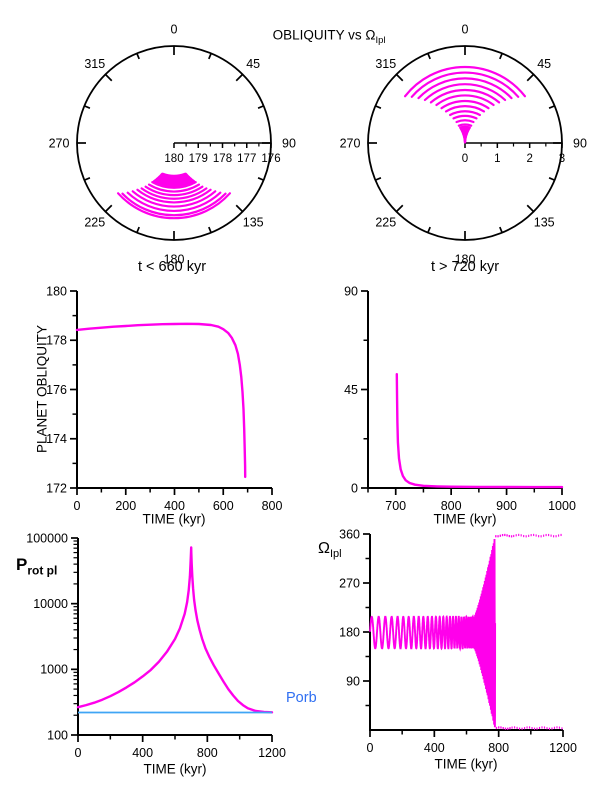 Image resolution: width=600 pixels, height=788 pixels. Describe the element at coordinates (57, 735) in the screenshot. I see `tick-label: 100` at that location.